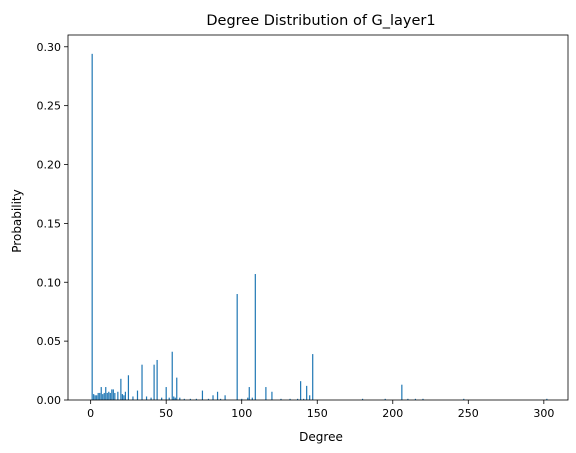  What do you see at coordinates (17, 220) in the screenshot?
I see `y-axis-label: Probability` at bounding box center [17, 220].